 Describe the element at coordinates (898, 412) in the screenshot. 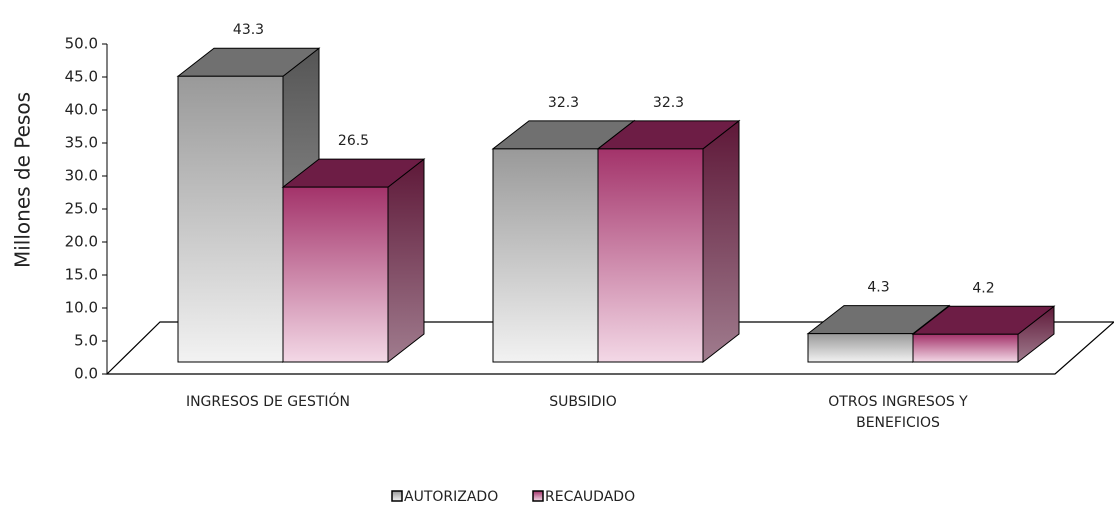

I see `x-tick-label: OTROS INGRESOS Y BENEFICIOS` at that location.